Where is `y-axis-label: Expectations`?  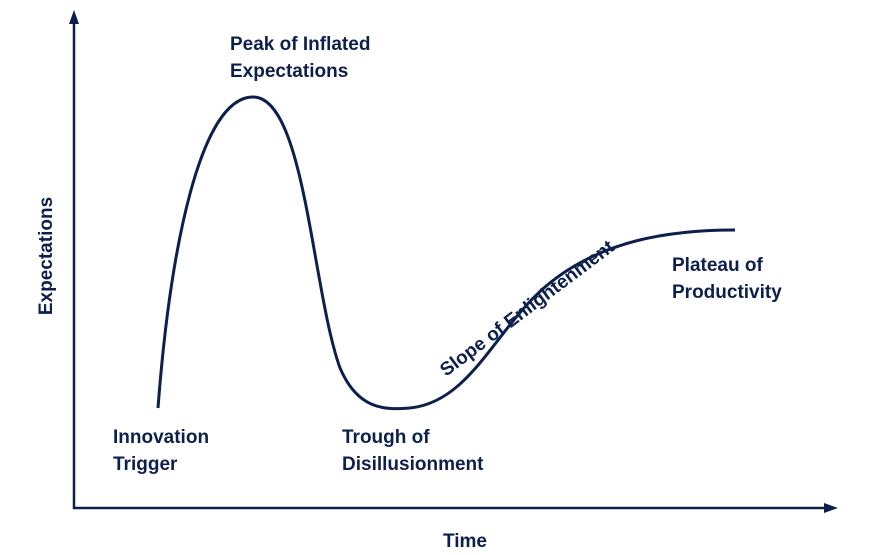 y-axis-label: Expectations is located at coordinates (46, 256).